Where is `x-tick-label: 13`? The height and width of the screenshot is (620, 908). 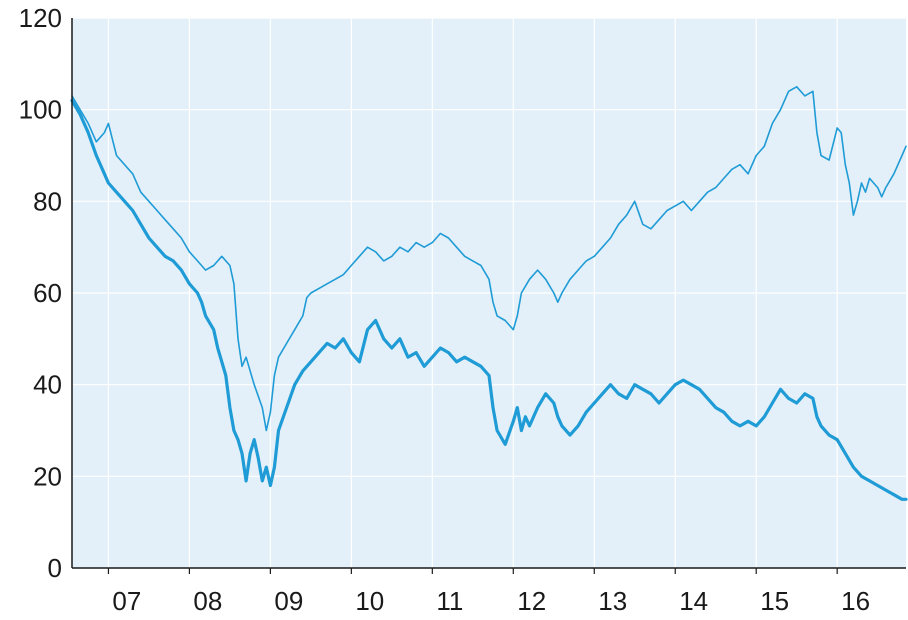 x-tick-label: 13 is located at coordinates (612, 601).